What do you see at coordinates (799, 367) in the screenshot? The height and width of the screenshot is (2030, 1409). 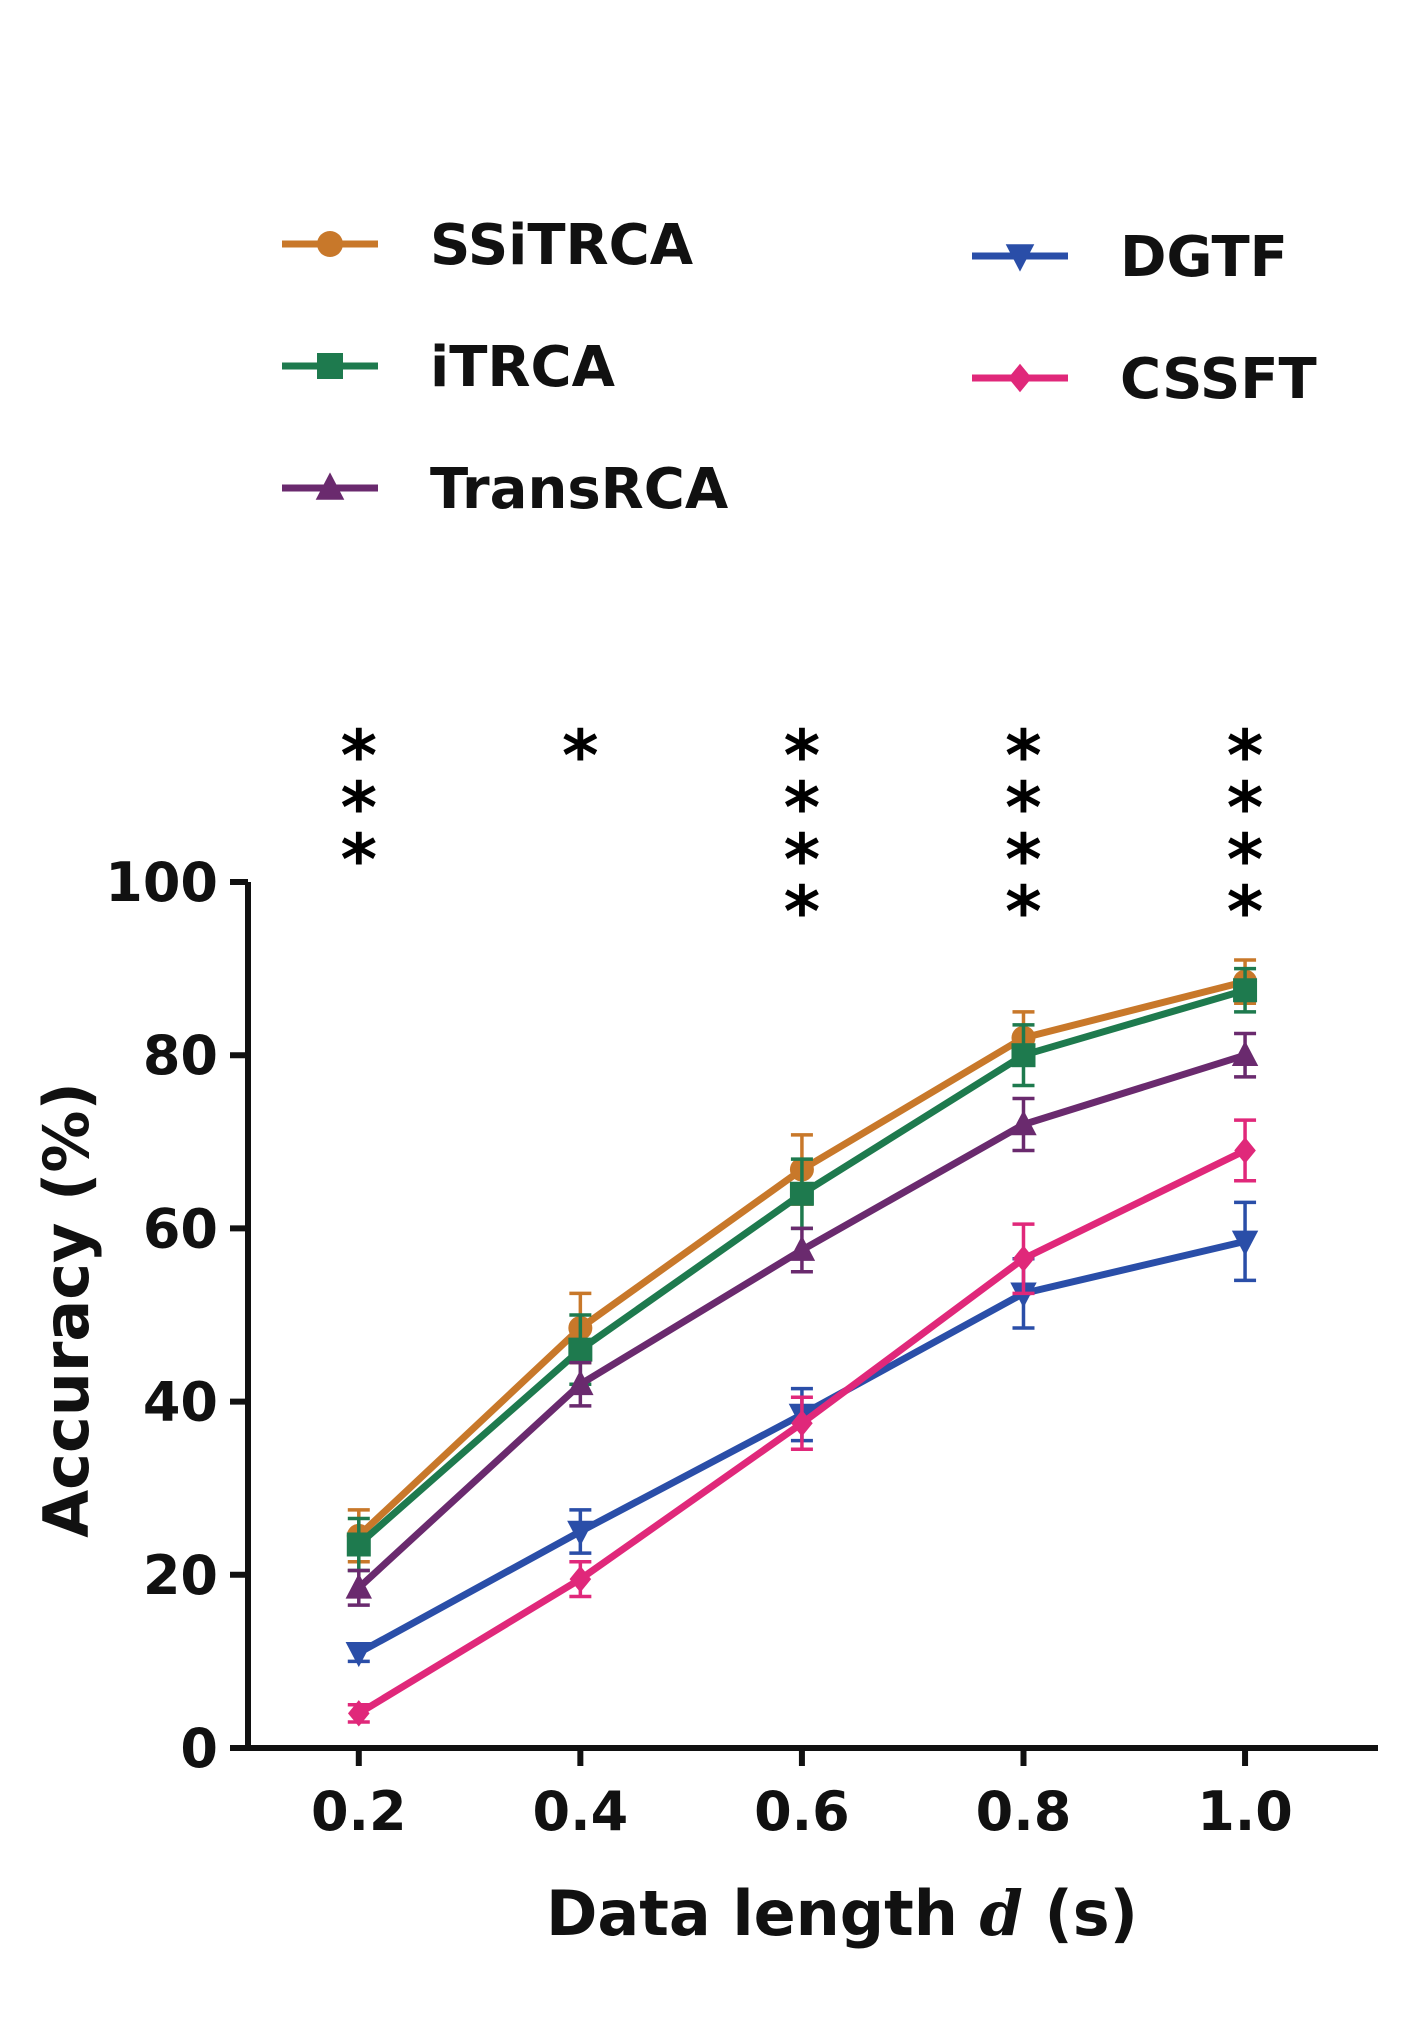 I see `legend: SSiTRCA iTRCA TransRCA DGTF CSSFT` at bounding box center [799, 367].